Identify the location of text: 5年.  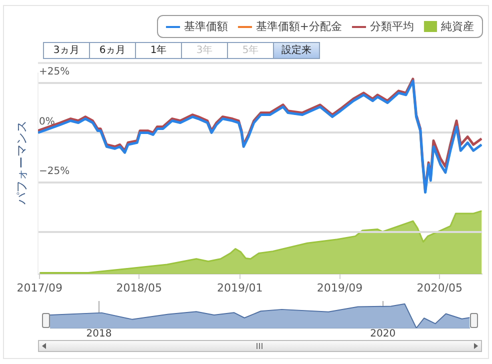
(250, 50).